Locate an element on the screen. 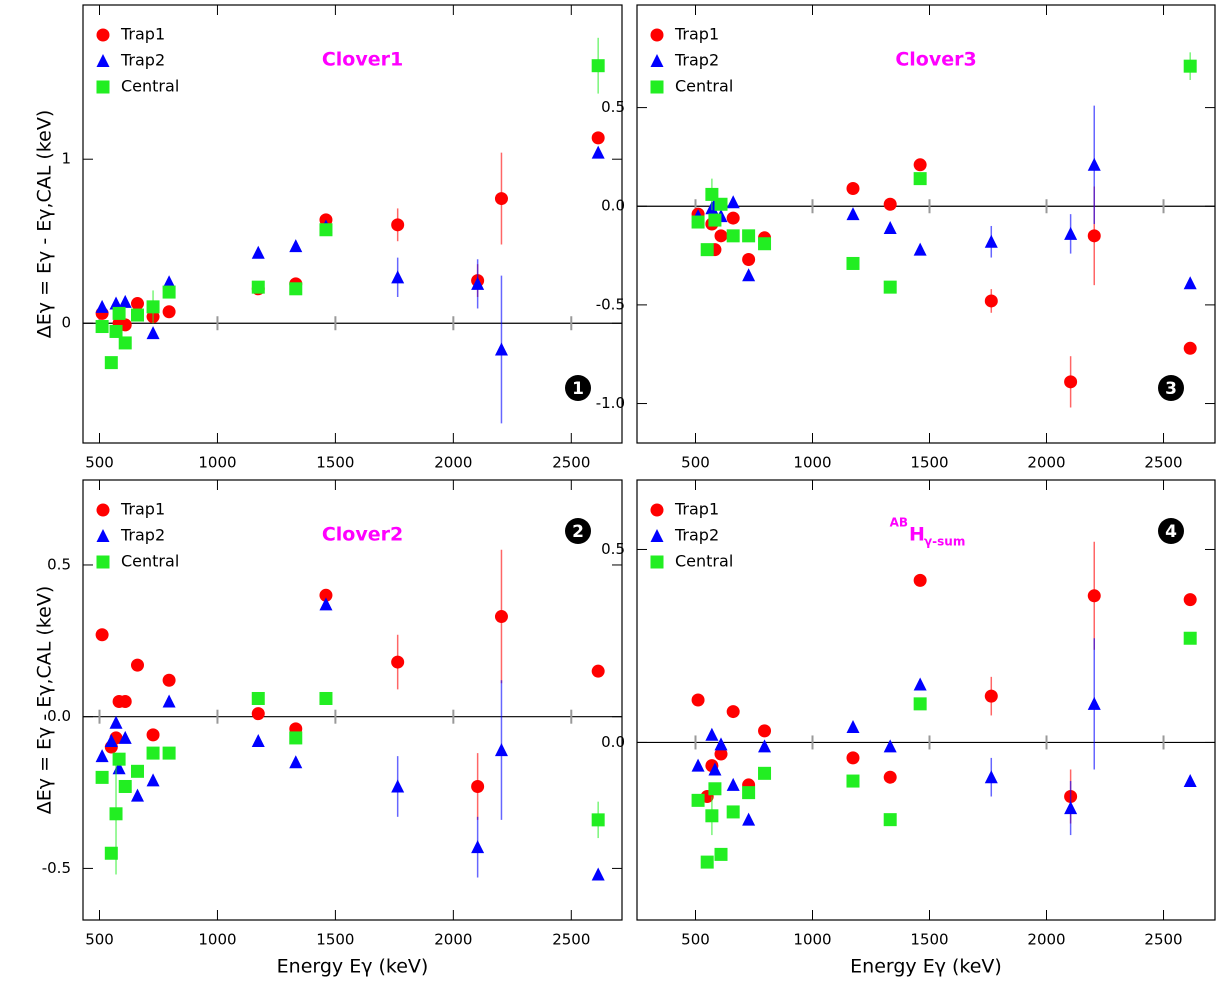 The height and width of the screenshot is (982, 1219). y-tick-label: -1.0 is located at coordinates (610, 403).